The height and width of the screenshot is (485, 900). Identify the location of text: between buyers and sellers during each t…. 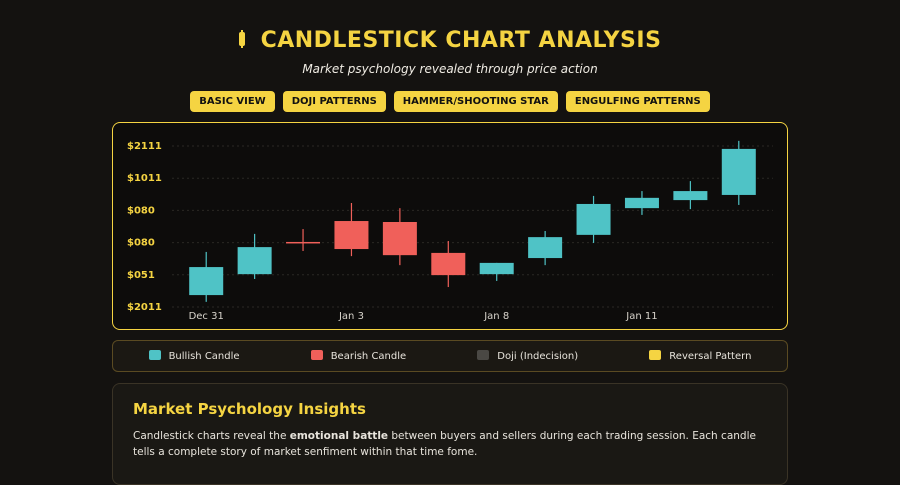
(444, 444).